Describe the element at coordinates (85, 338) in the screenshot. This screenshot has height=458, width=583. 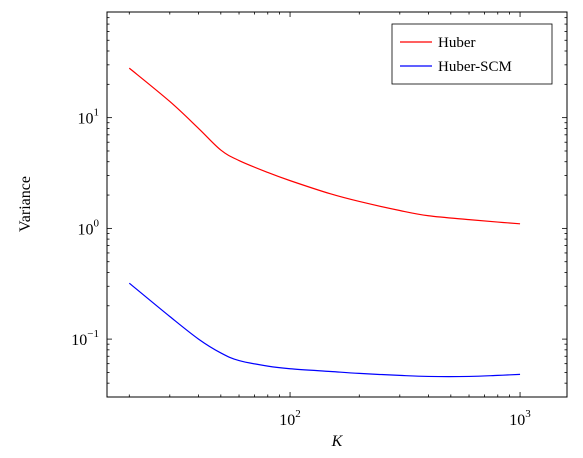
I see `y-tick-label: 10⁻¹` at that location.